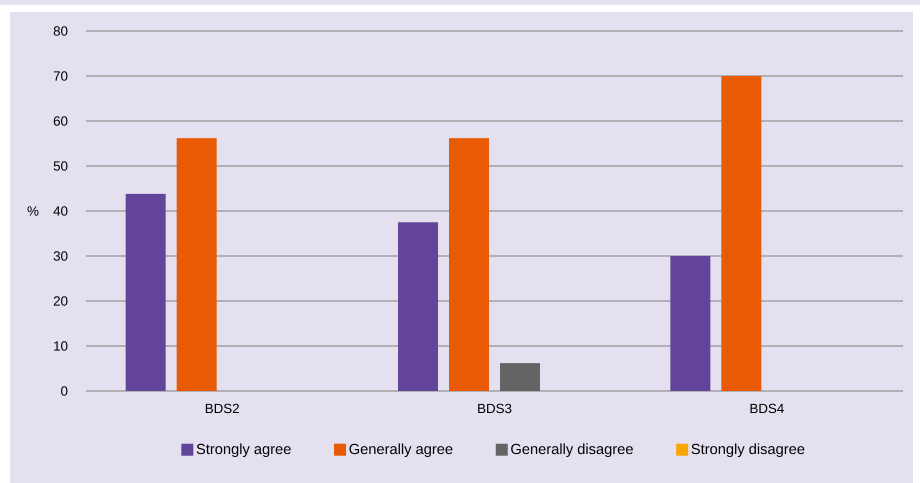 The height and width of the screenshot is (483, 920). I want to click on y-tick-label: 80, so click(61, 31).